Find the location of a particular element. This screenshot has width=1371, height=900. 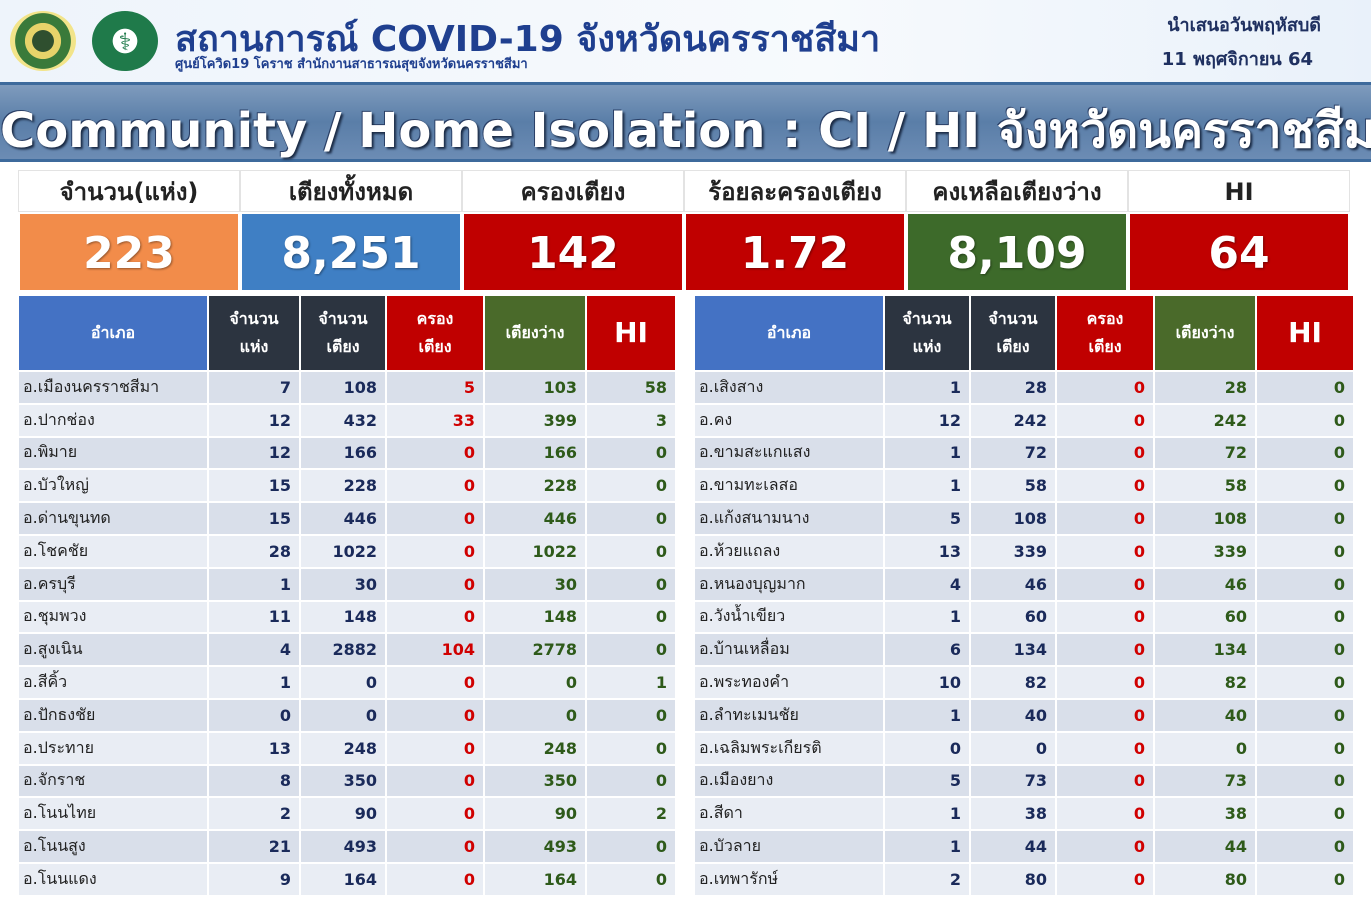

bed-count: 108 is located at coordinates (343, 387).